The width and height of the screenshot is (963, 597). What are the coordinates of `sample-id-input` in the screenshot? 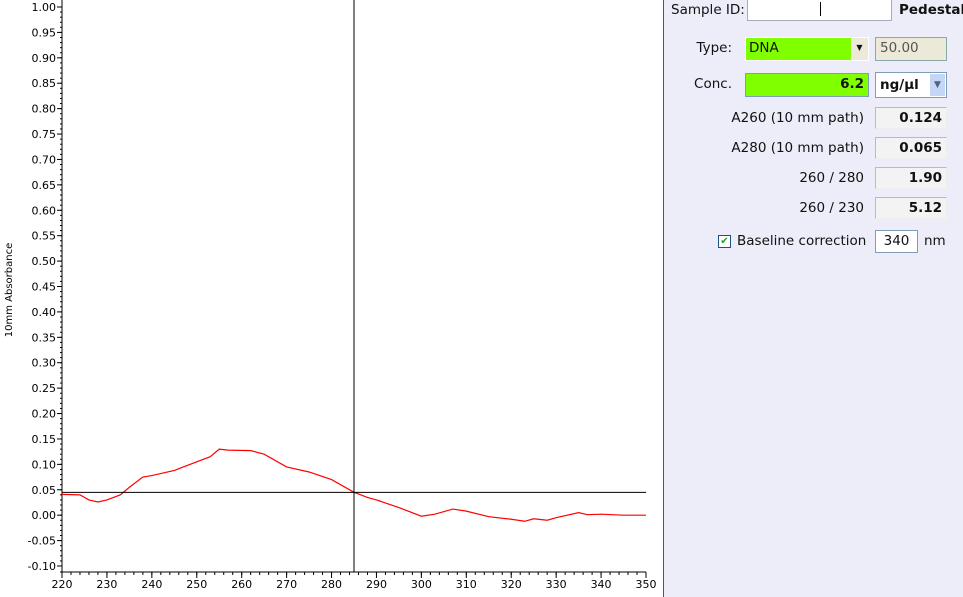 It's located at (819, 10).